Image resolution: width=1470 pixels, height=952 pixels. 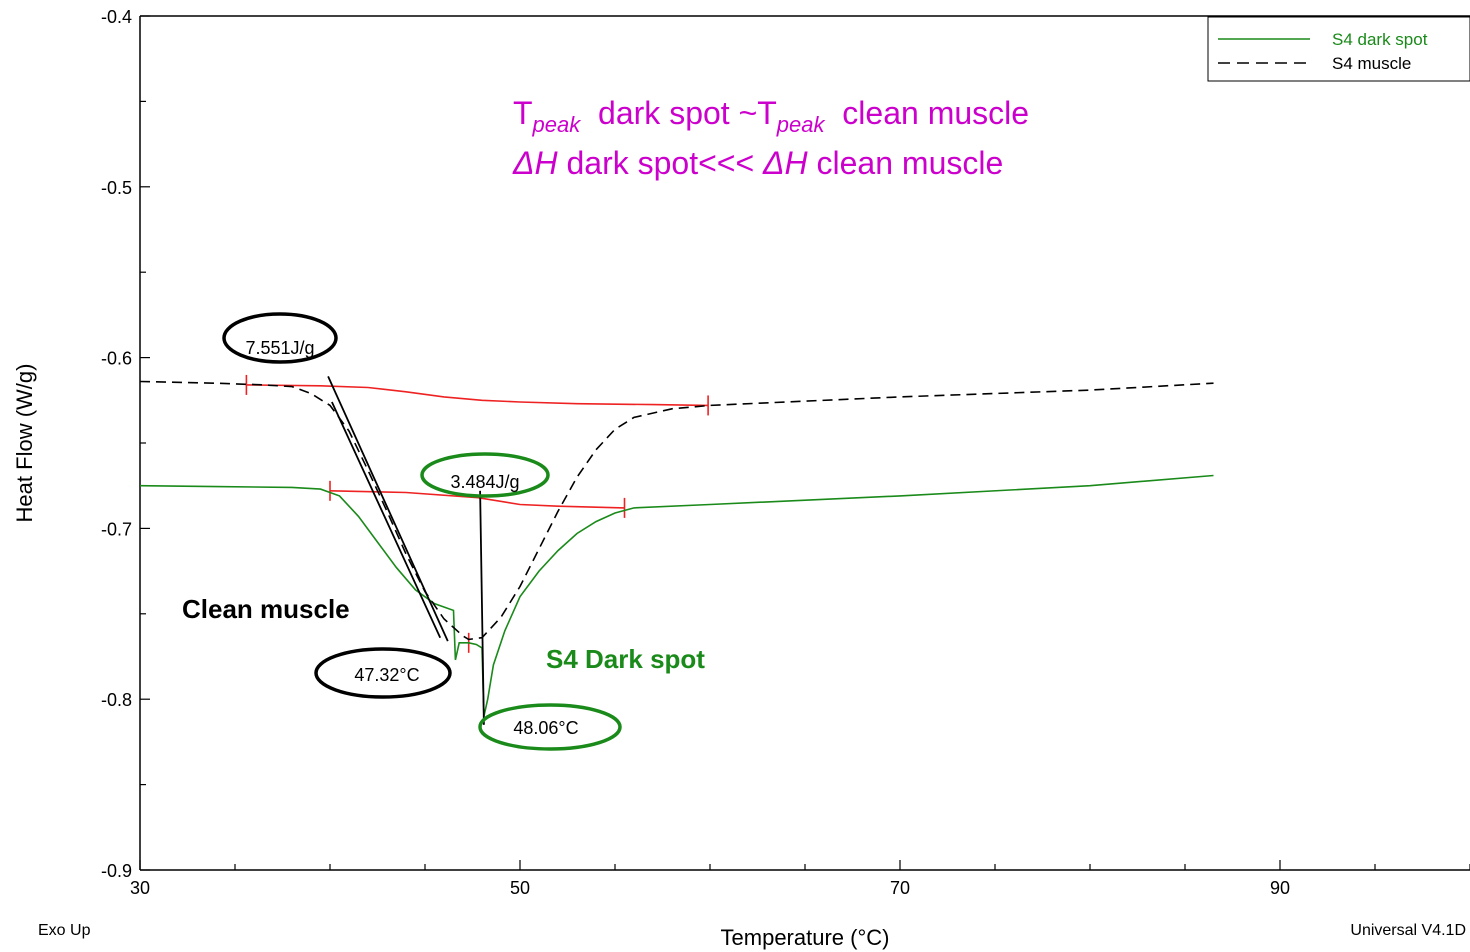 I want to click on annotation-tpeak-suffix: clean muscle, so click(x=927, y=113).